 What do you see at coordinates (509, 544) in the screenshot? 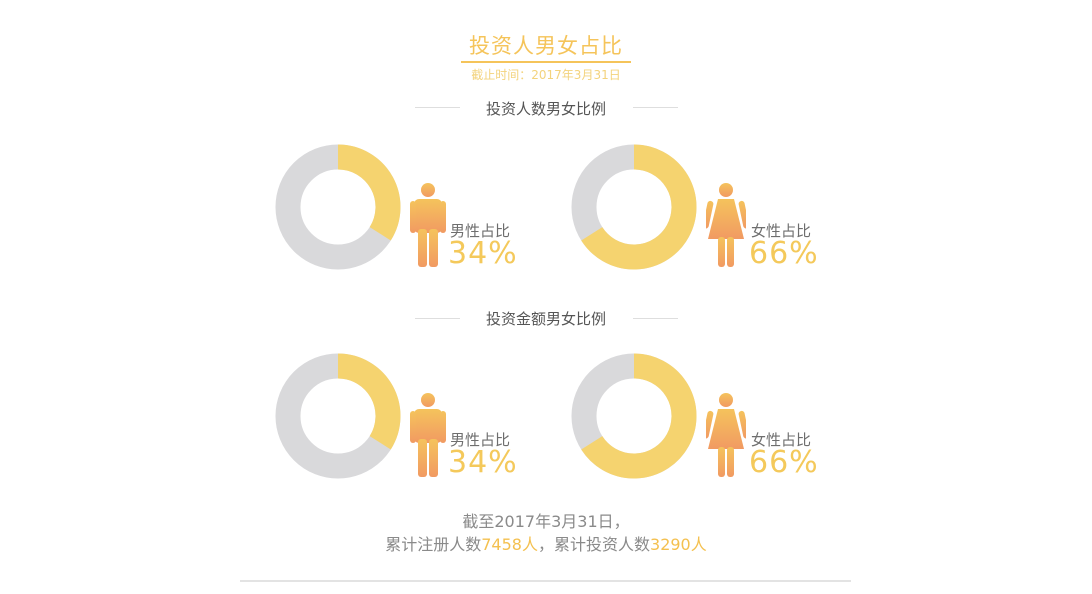
I see `registered-count: 7458人` at bounding box center [509, 544].